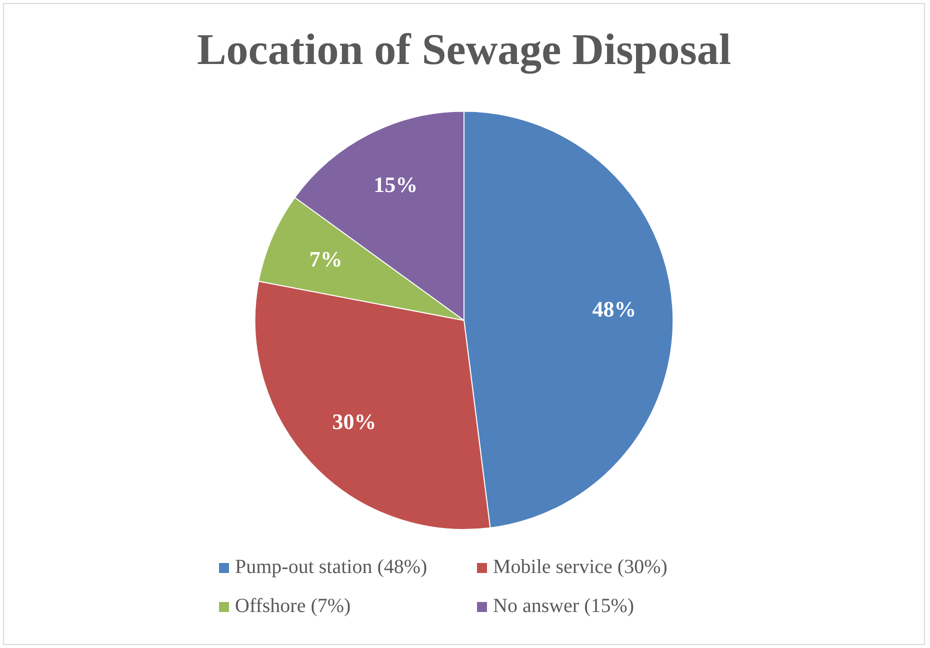 Image resolution: width=930 pixels, height=648 pixels. I want to click on legend-label: Pump-out station (48%), so click(331, 567).